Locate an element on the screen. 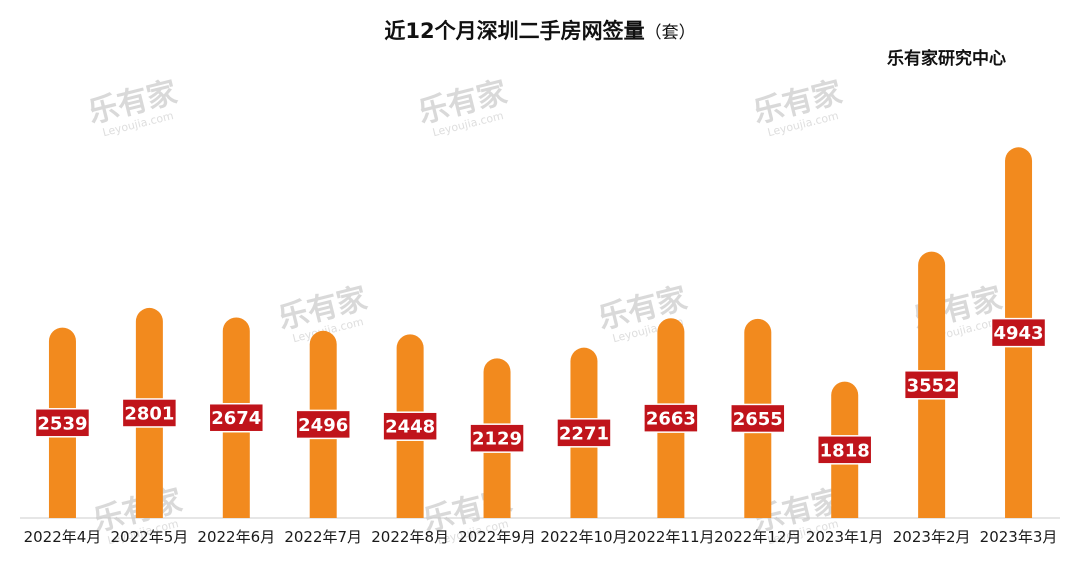  data-label: 2271 is located at coordinates (584, 433).